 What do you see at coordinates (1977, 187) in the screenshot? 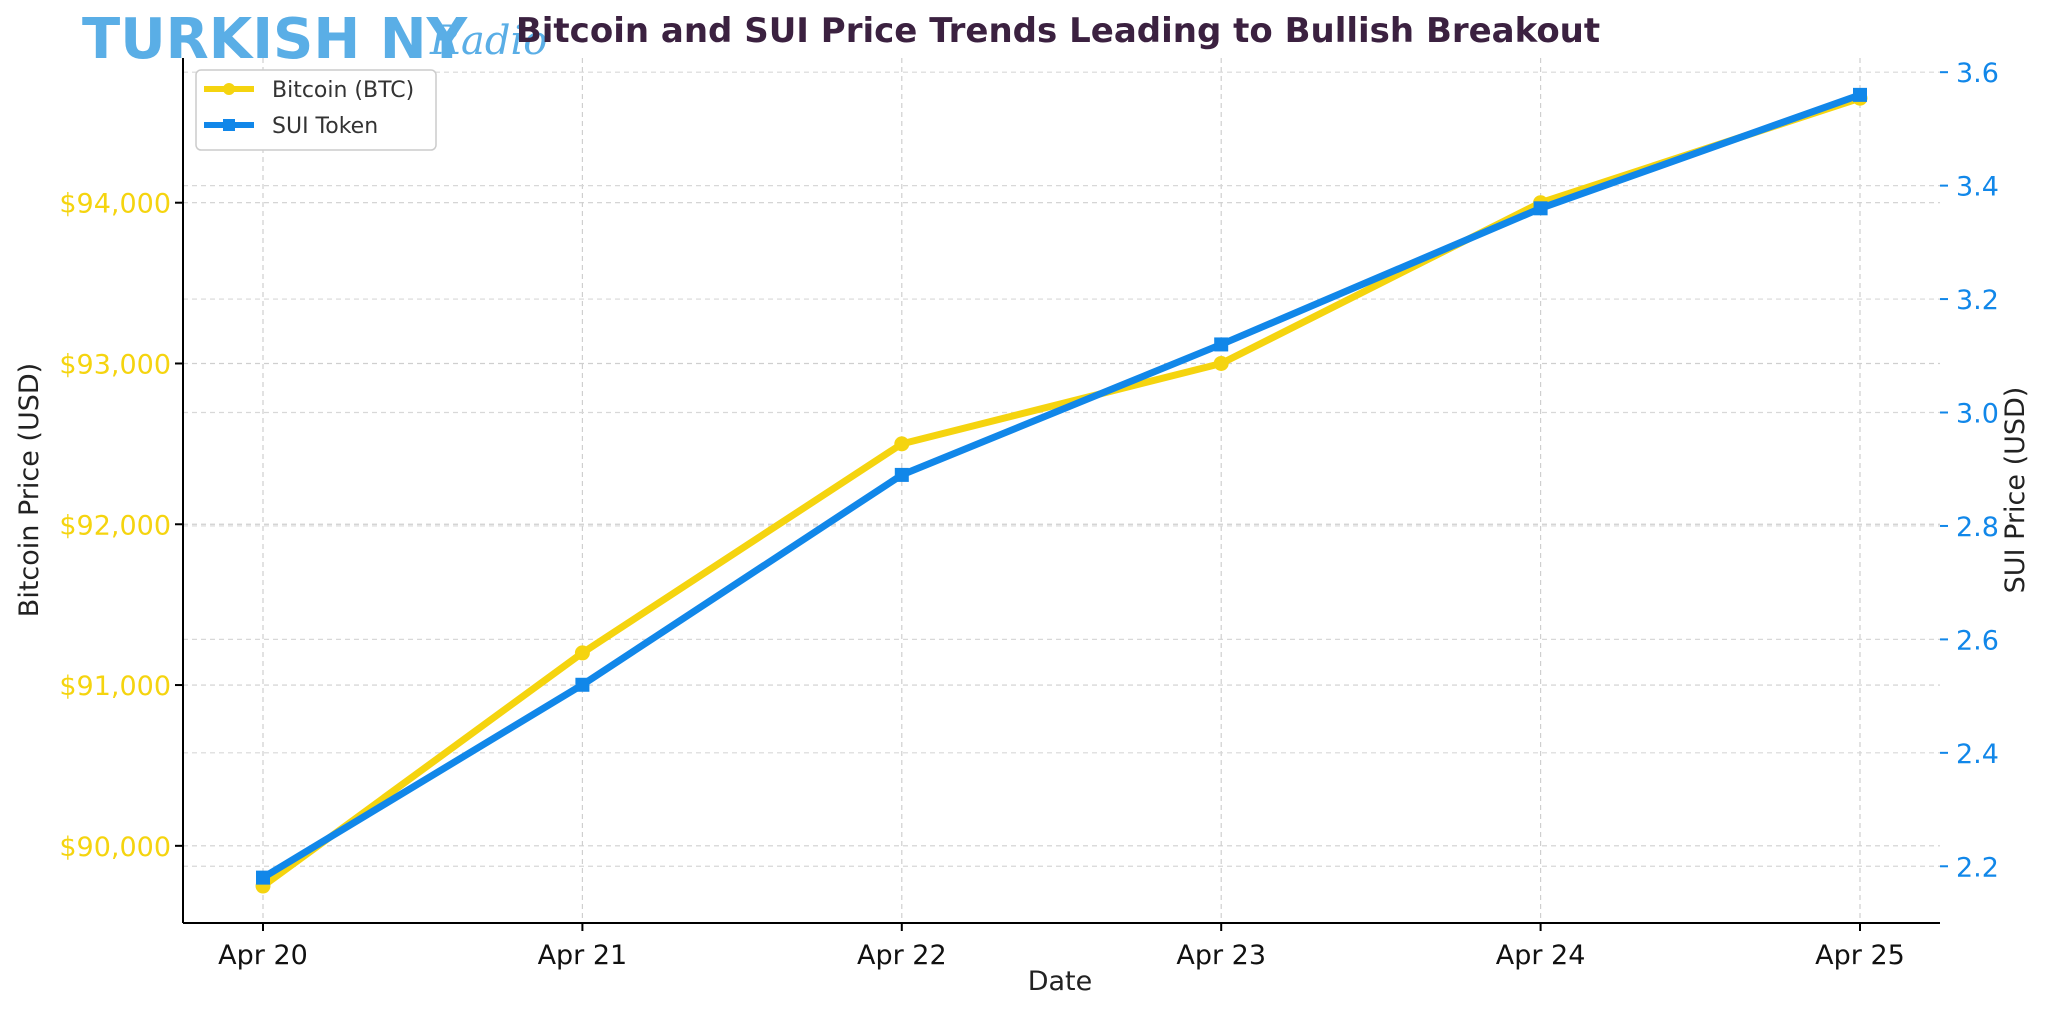
I see `right-y-tick-label-6: 3.4` at bounding box center [1977, 187].